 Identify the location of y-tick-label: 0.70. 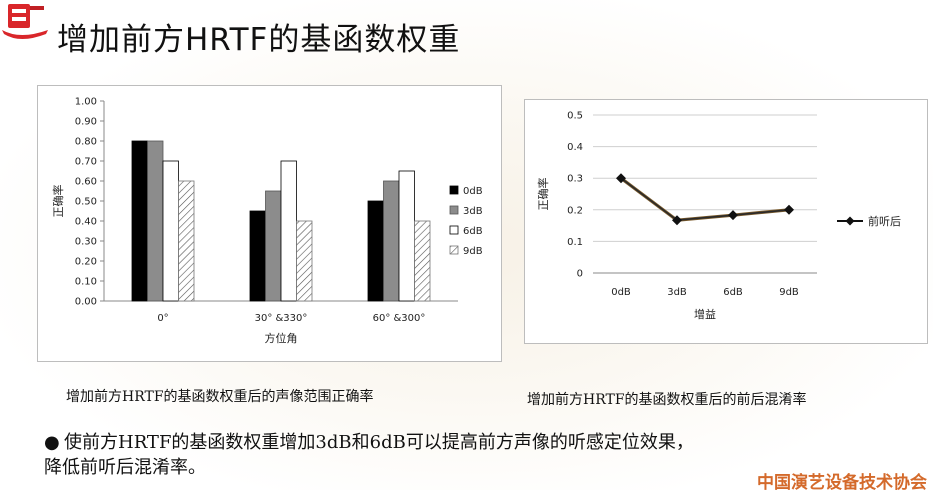
(86, 162).